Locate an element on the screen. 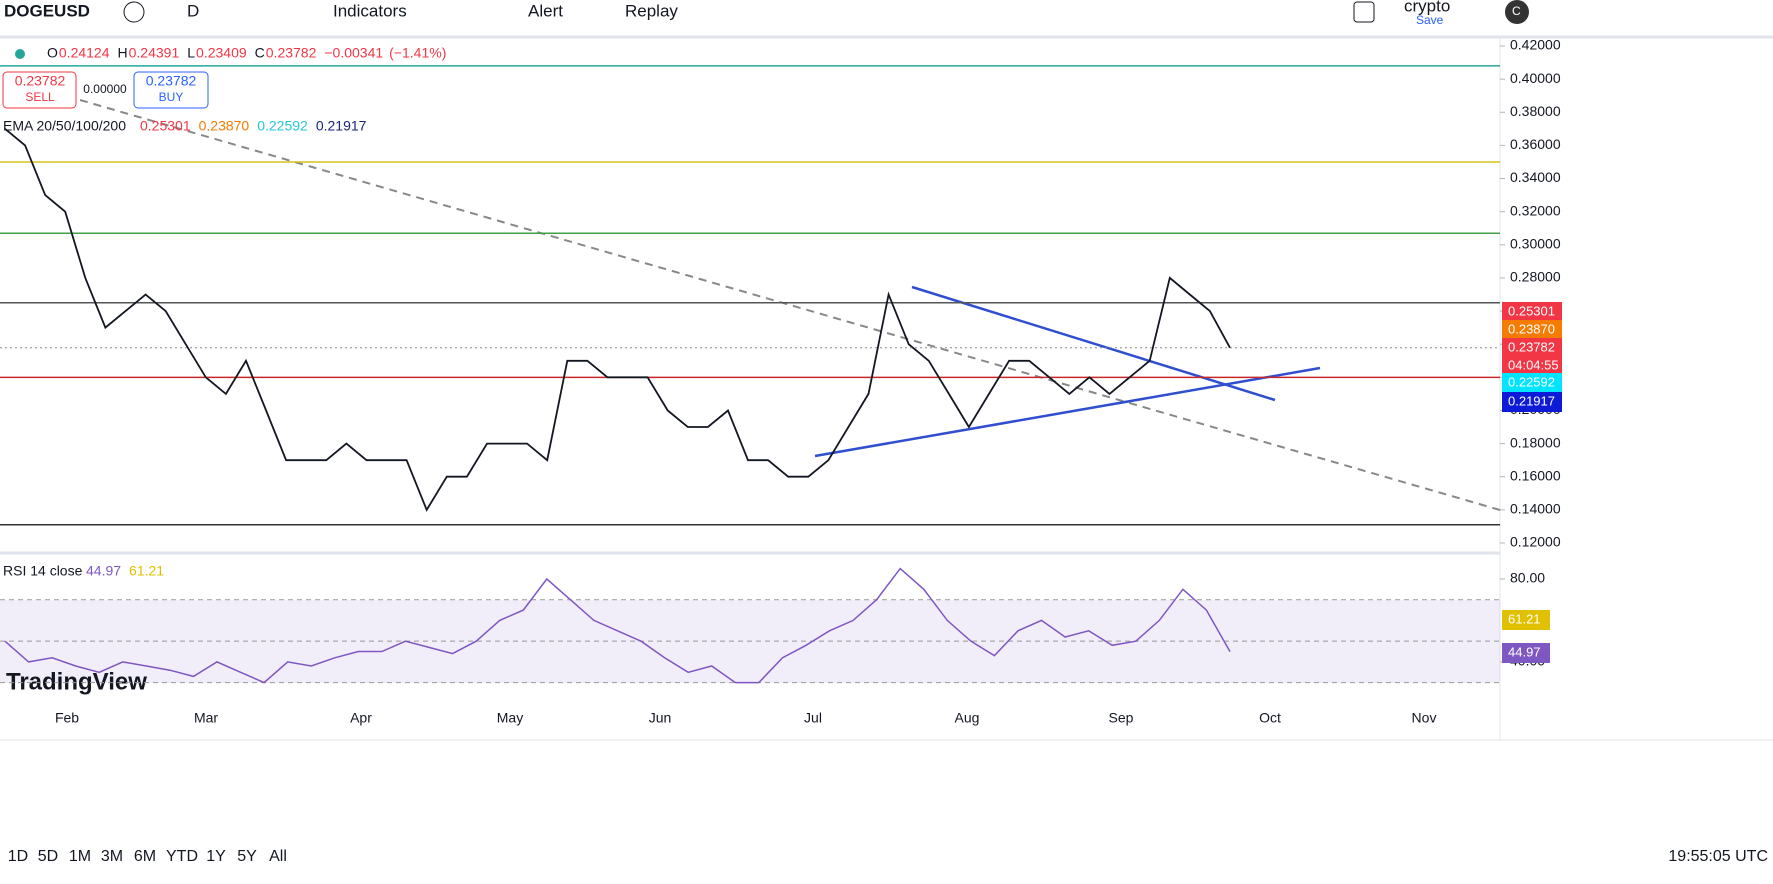 The width and height of the screenshot is (1773, 884). y-tick-label: 0.14000 is located at coordinates (1535, 509).